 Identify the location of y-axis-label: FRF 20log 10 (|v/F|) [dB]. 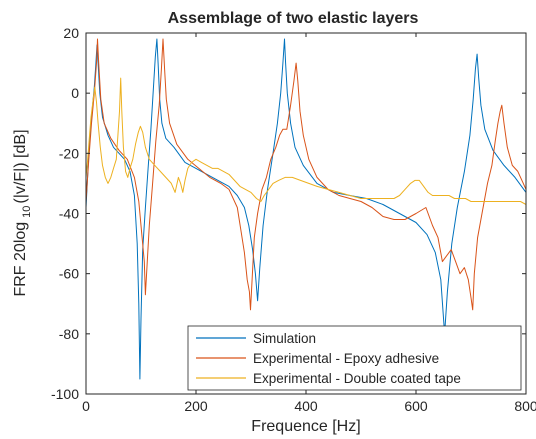
(22, 212).